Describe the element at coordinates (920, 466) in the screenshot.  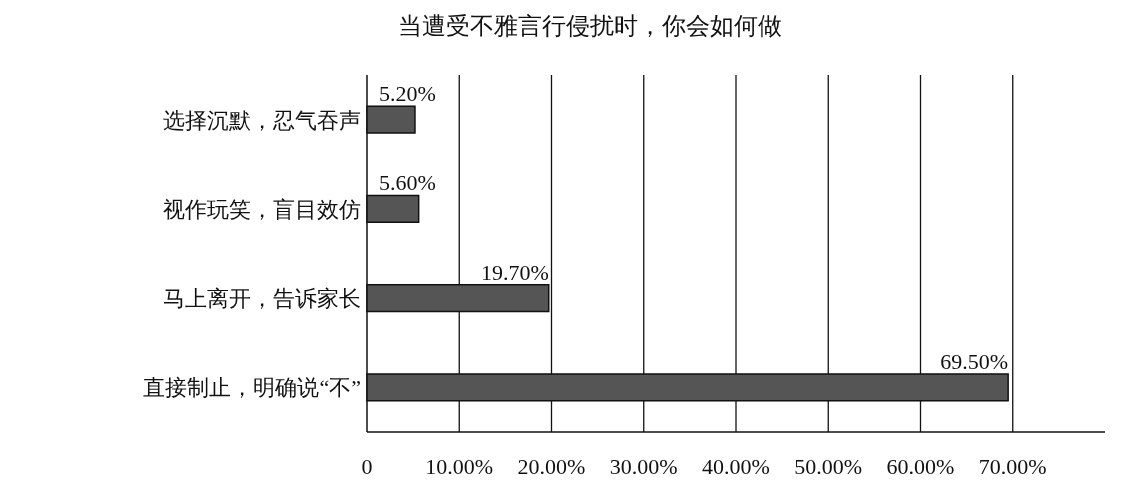
I see `x-tick-label: 60.00%` at that location.